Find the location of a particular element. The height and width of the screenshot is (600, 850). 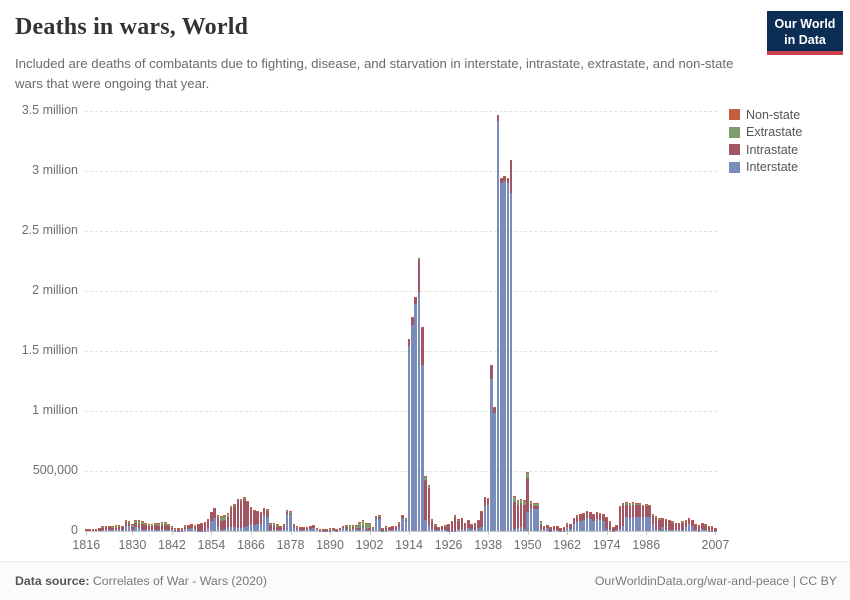

bar-1950 is located at coordinates (527, 320).